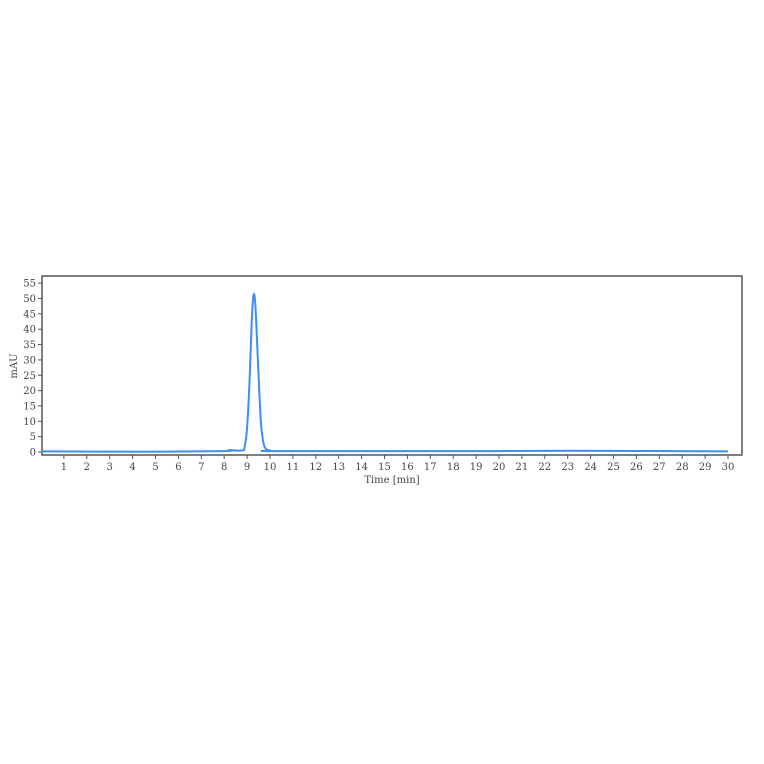 Image resolution: width=764 pixels, height=764 pixels. What do you see at coordinates (132, 467) in the screenshot?
I see `x-tick-label: 4` at bounding box center [132, 467].